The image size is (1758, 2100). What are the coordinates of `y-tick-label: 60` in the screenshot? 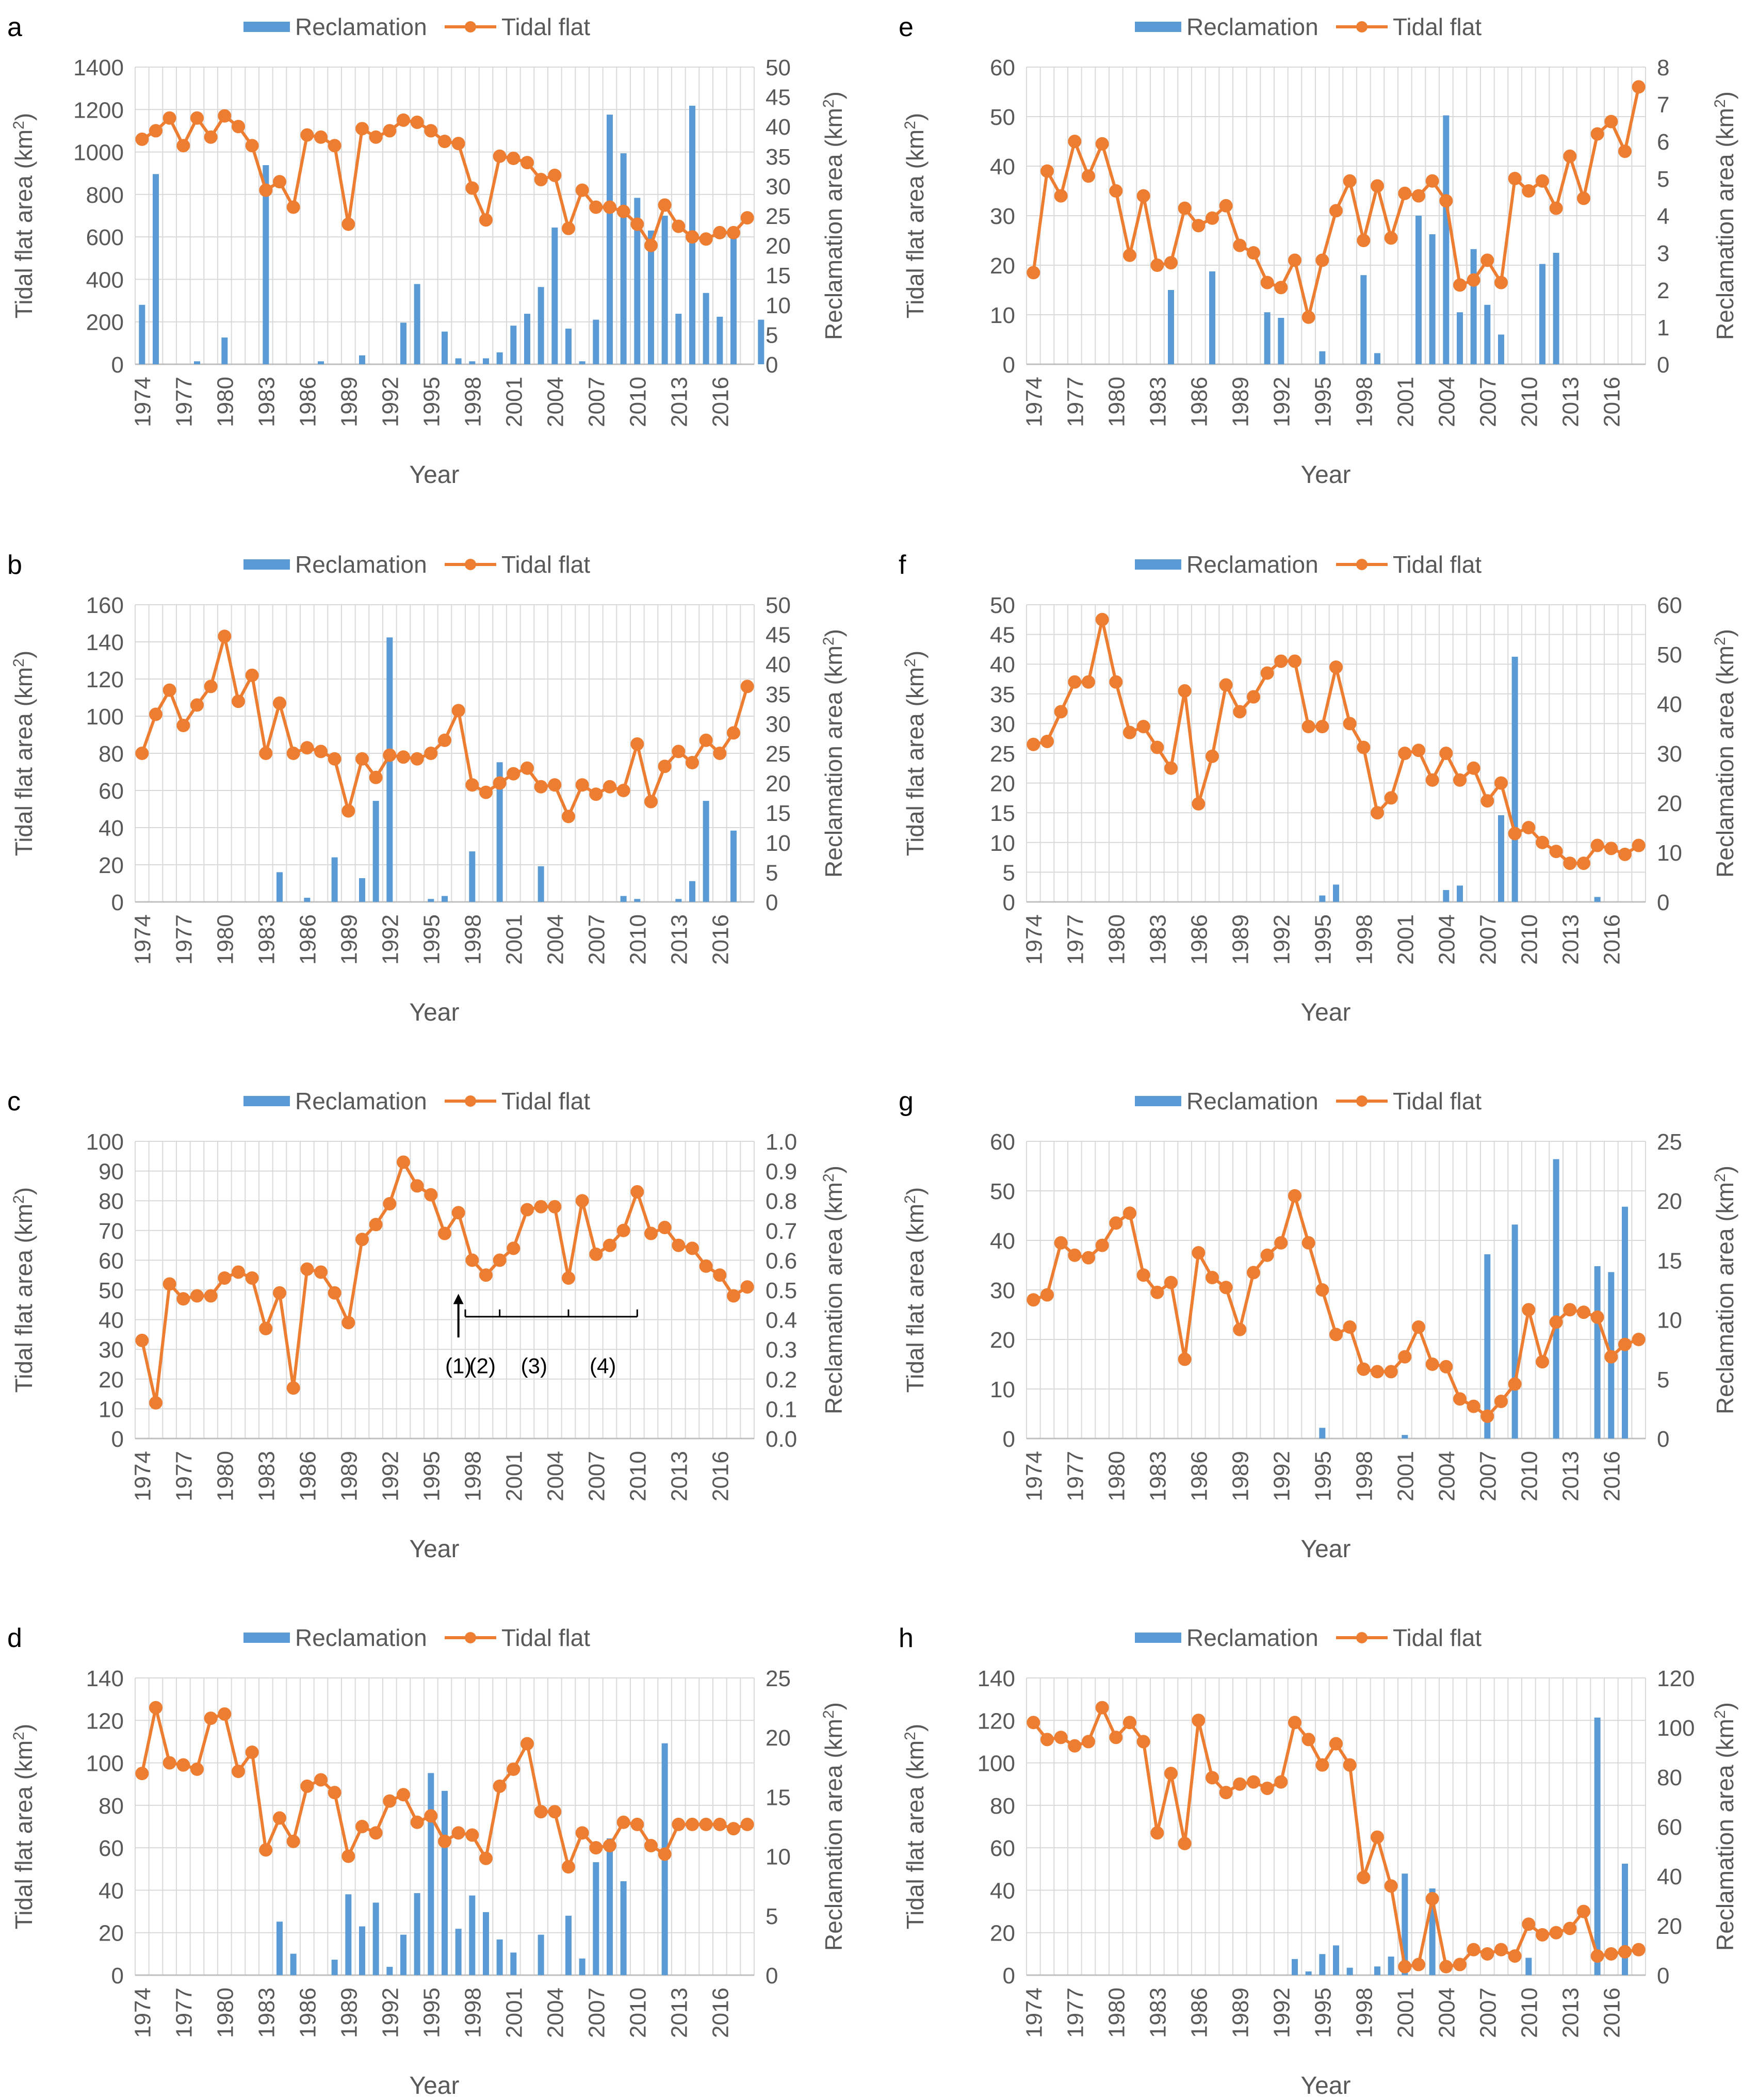 It's located at (111, 1261).